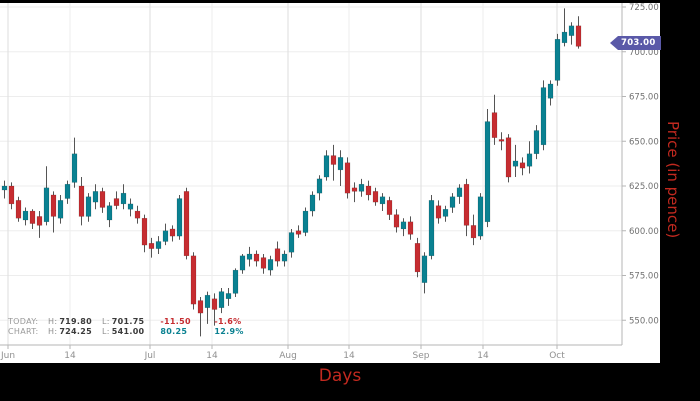 The width and height of the screenshot is (700, 401). I want to click on y-tick-label: 675.00, so click(644, 98).